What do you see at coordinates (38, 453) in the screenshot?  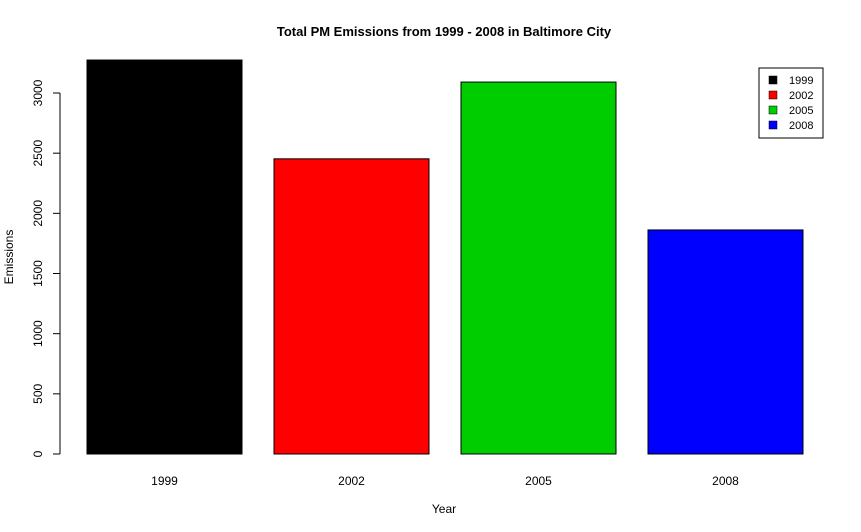 I see `y-tick-label: 0` at bounding box center [38, 453].